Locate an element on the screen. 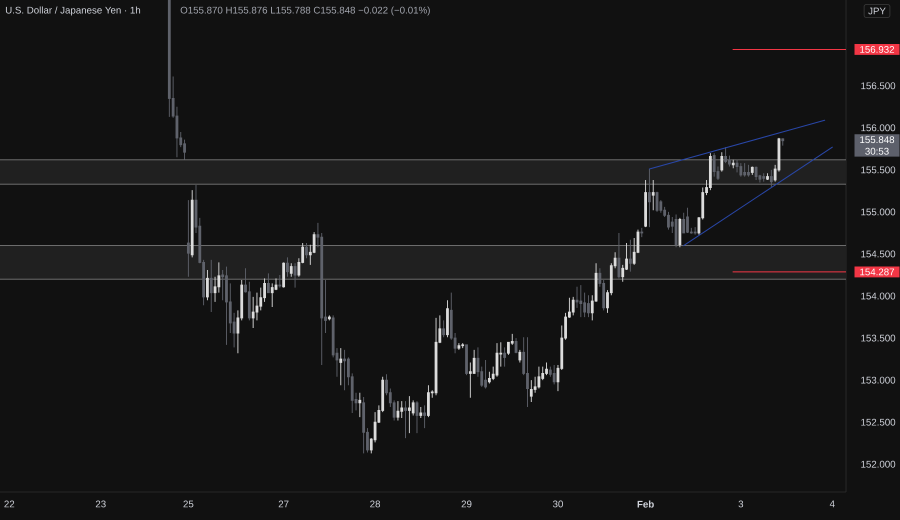 The image size is (900, 520). y-tick-label: 155.000 is located at coordinates (878, 212).